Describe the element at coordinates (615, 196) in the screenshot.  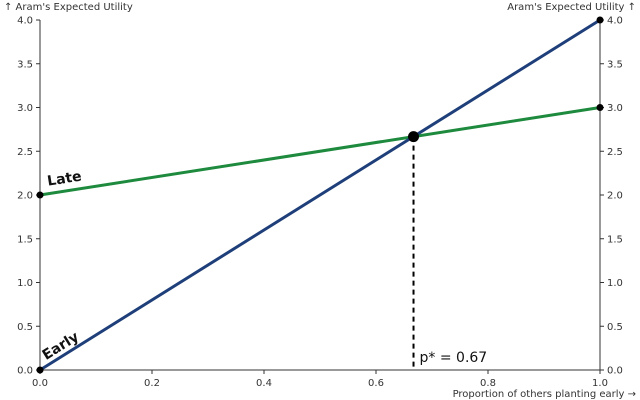
I see `y-tick-label-right: 2.0` at that location.